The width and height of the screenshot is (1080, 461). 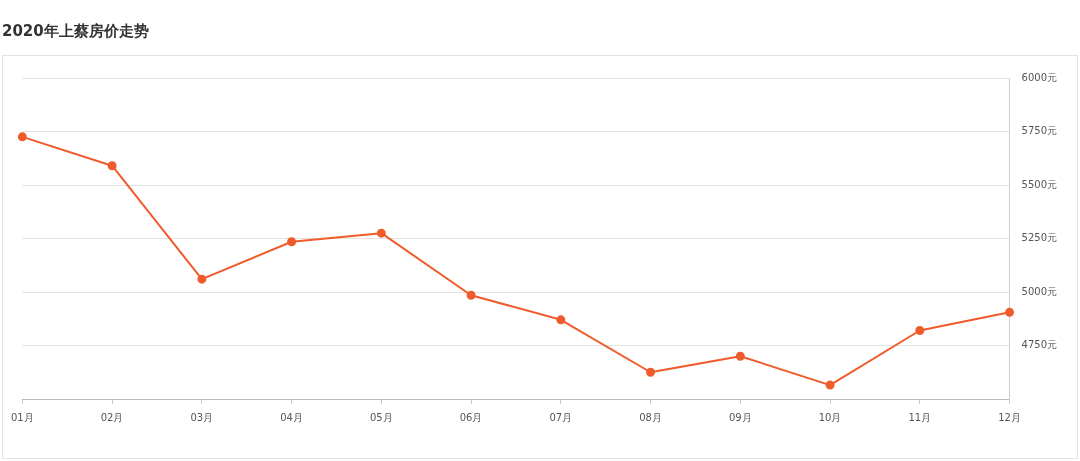 I want to click on x-tick-label: 10月, so click(x=830, y=417).